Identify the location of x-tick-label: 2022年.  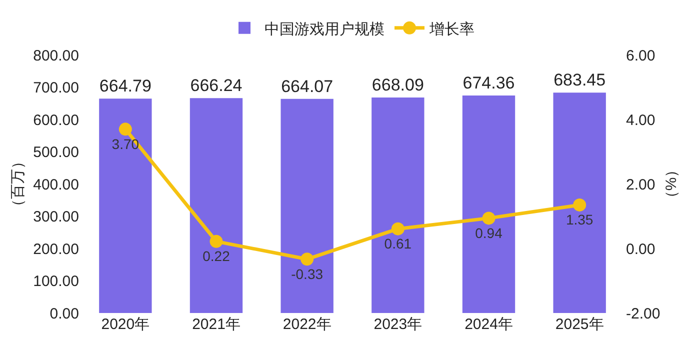
(307, 324).